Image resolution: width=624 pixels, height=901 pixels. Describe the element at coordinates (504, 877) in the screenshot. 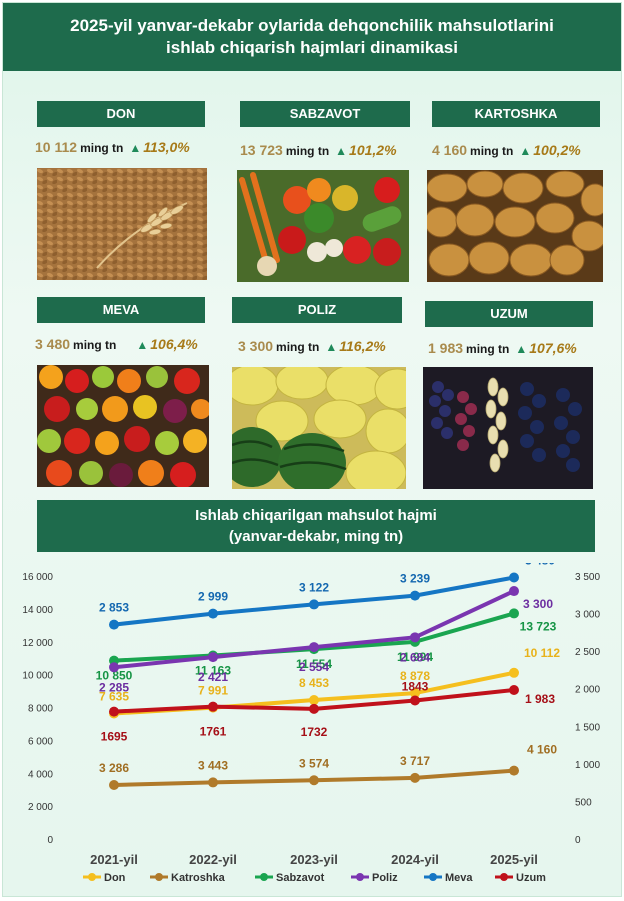

I see `legend-marker-uzum` at that location.